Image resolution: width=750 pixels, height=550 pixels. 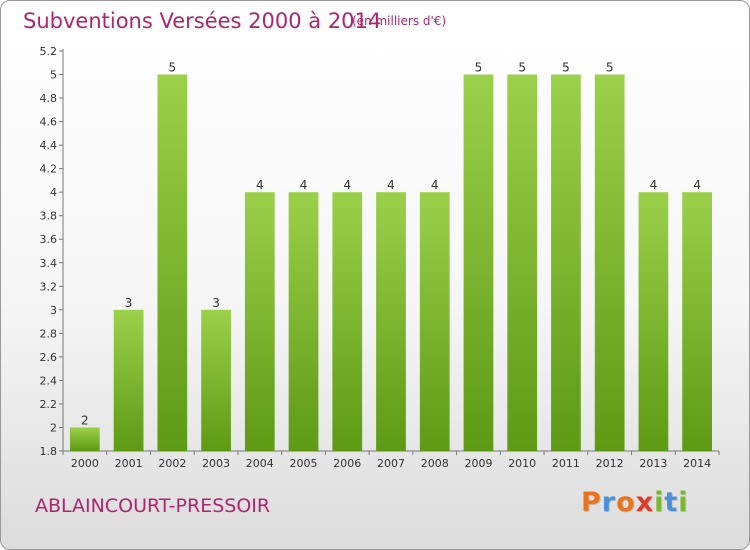 What do you see at coordinates (202, 21) in the screenshot?
I see `chart-title: Subventions Versées 2000 à 2014` at bounding box center [202, 21].